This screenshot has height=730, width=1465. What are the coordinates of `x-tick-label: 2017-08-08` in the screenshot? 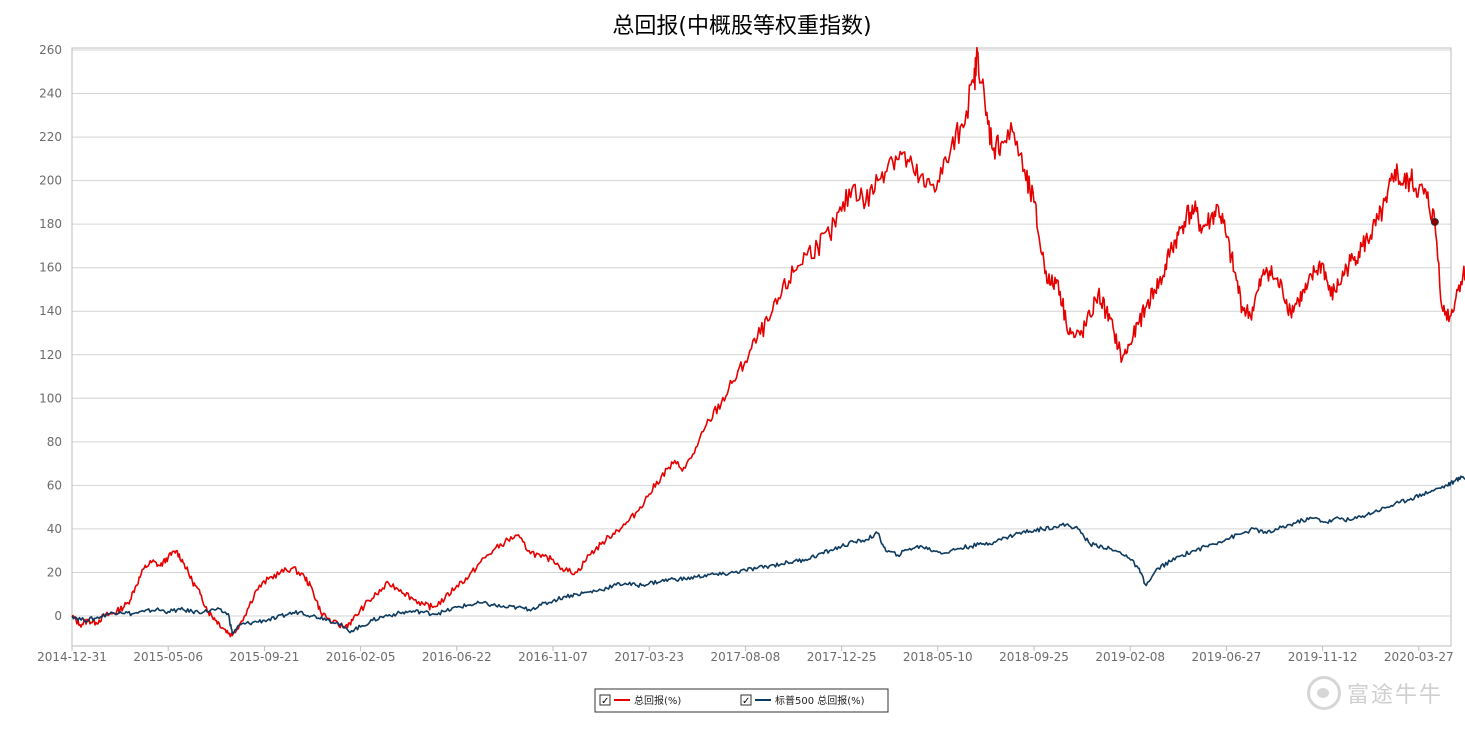 It's located at (746, 657).